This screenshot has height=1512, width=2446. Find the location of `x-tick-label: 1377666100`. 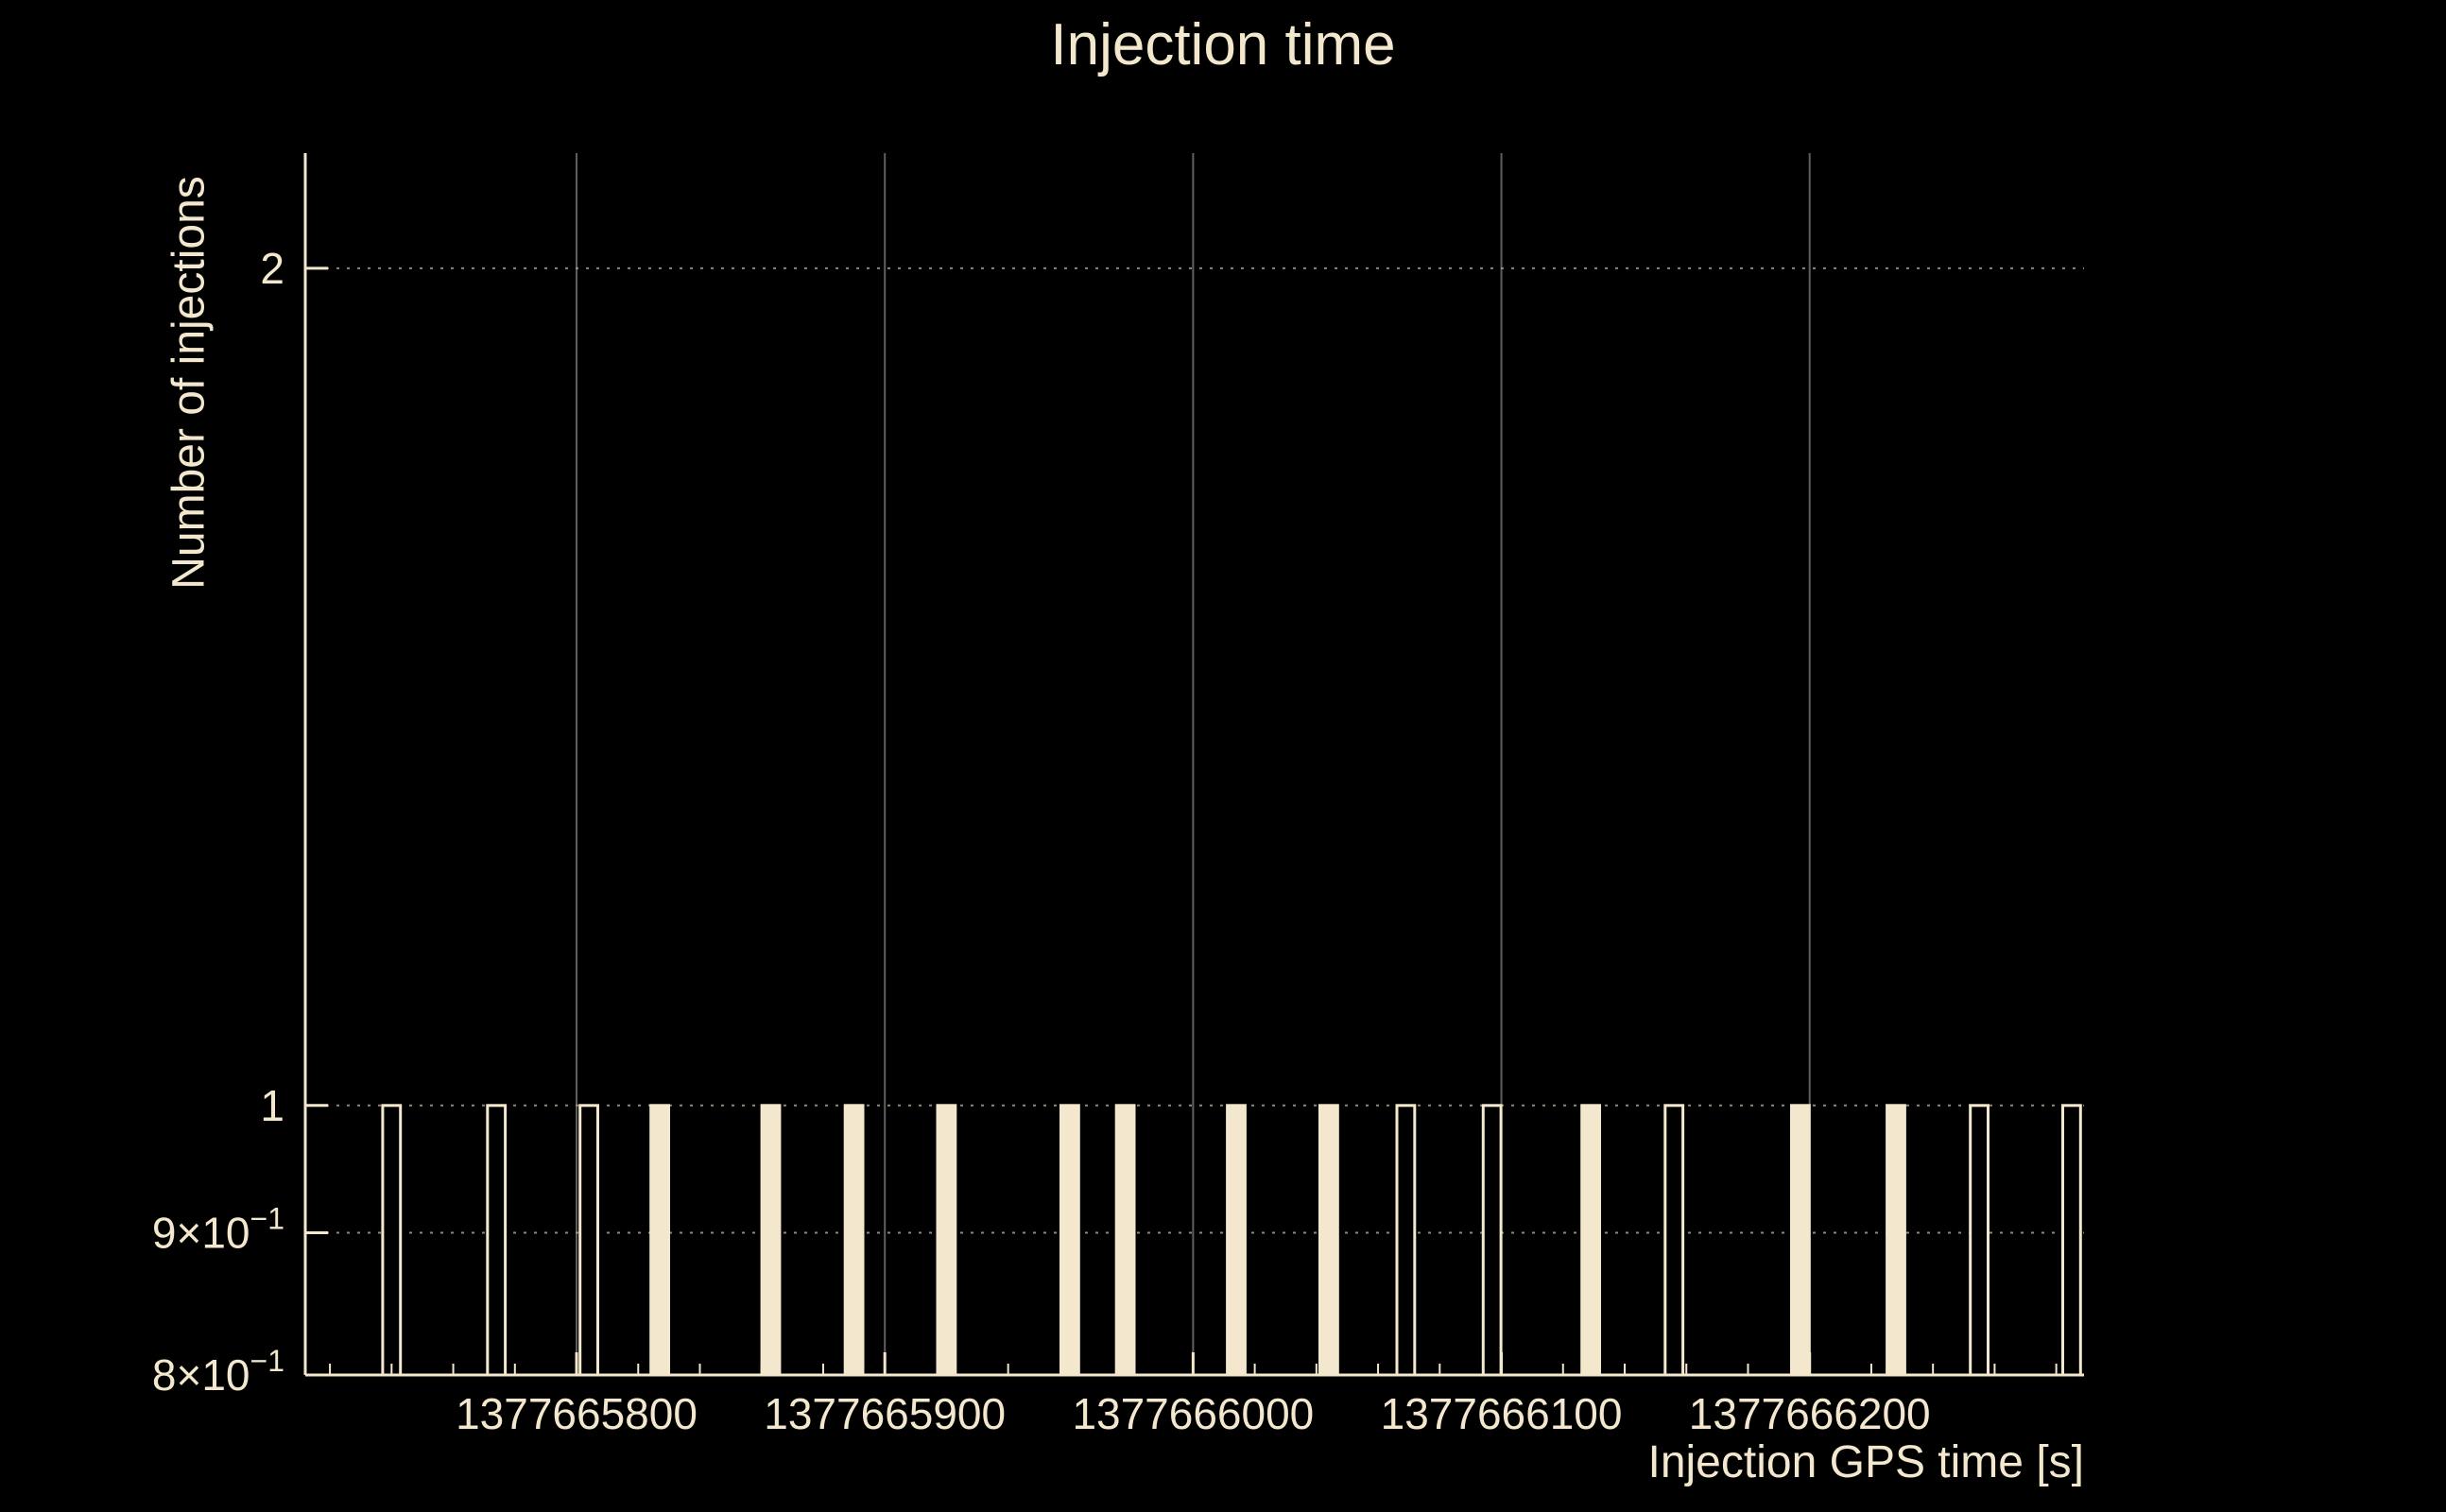

x-tick-label: 1377666100 is located at coordinates (1502, 1413).